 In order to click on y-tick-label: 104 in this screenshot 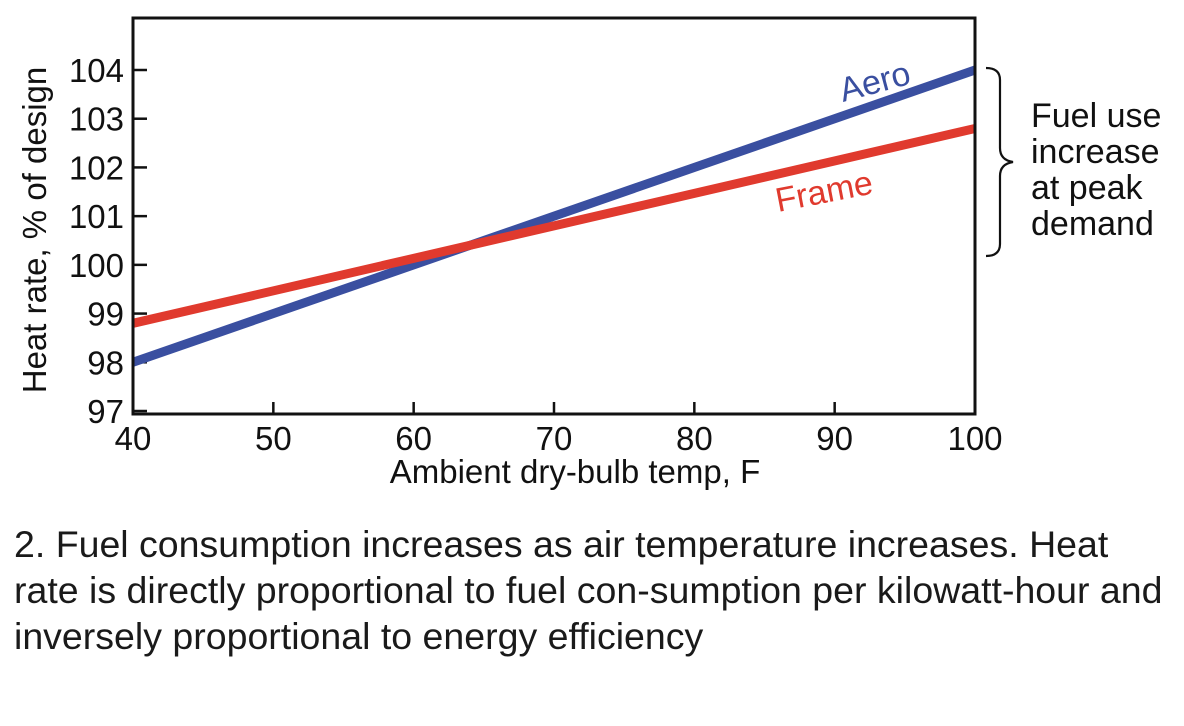, I will do `click(96, 70)`.